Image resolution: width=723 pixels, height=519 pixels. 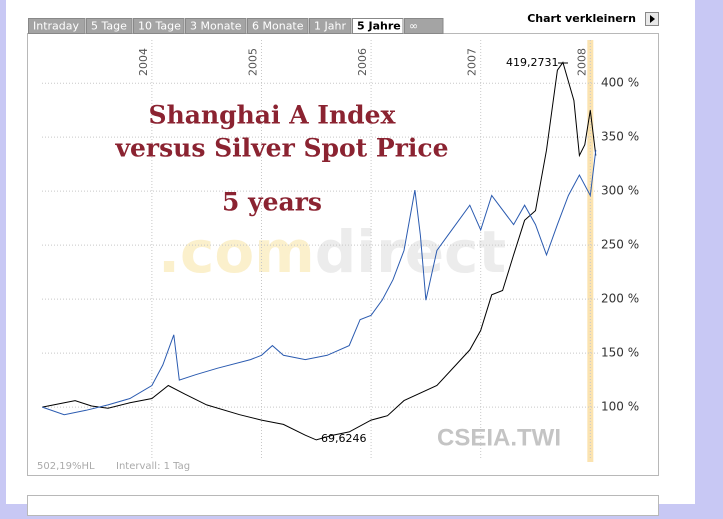 I want to click on tab-label: ∞, so click(x=413, y=26).